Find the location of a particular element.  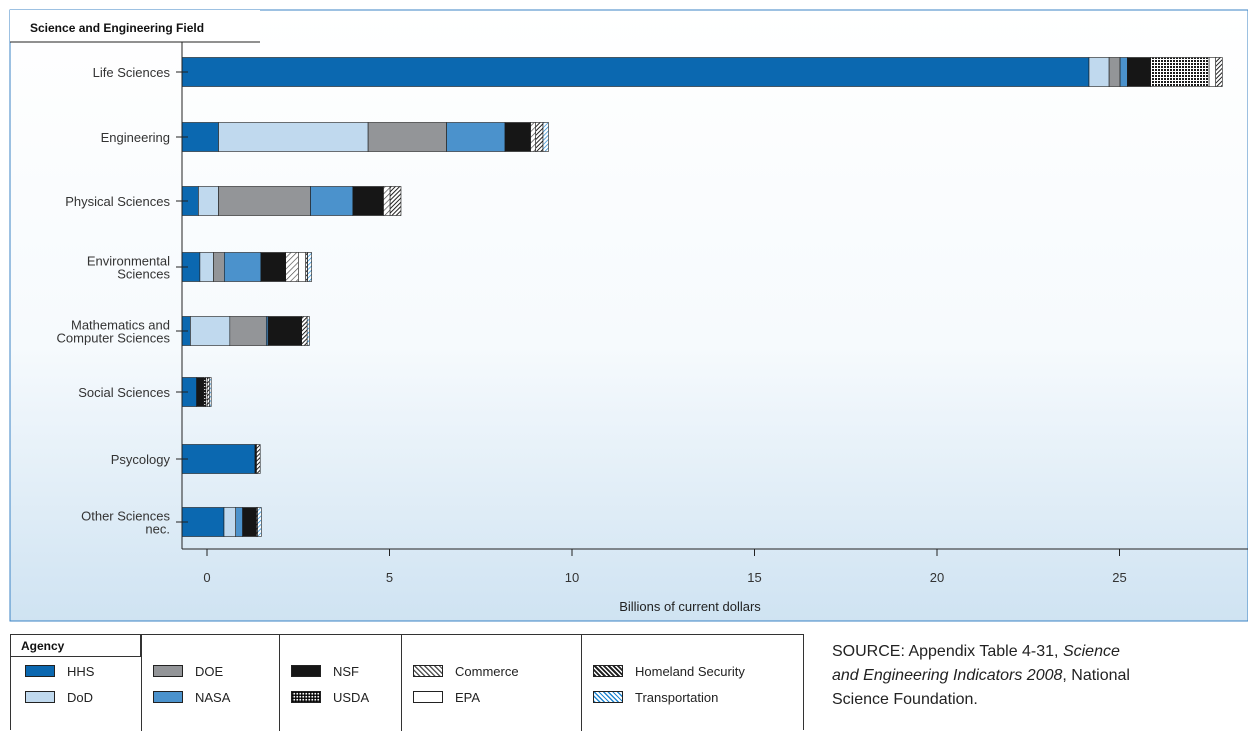

legend-swatch-usda is located at coordinates (306, 697).